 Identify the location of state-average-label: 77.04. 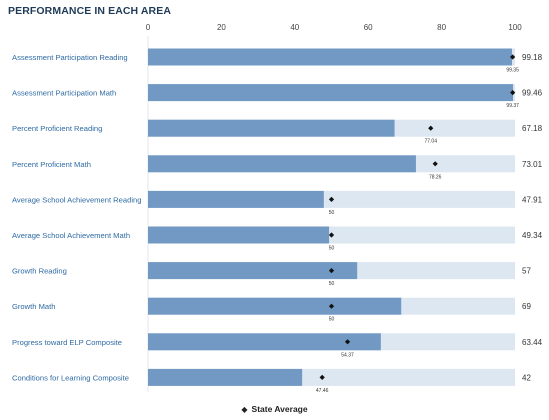
(430, 142).